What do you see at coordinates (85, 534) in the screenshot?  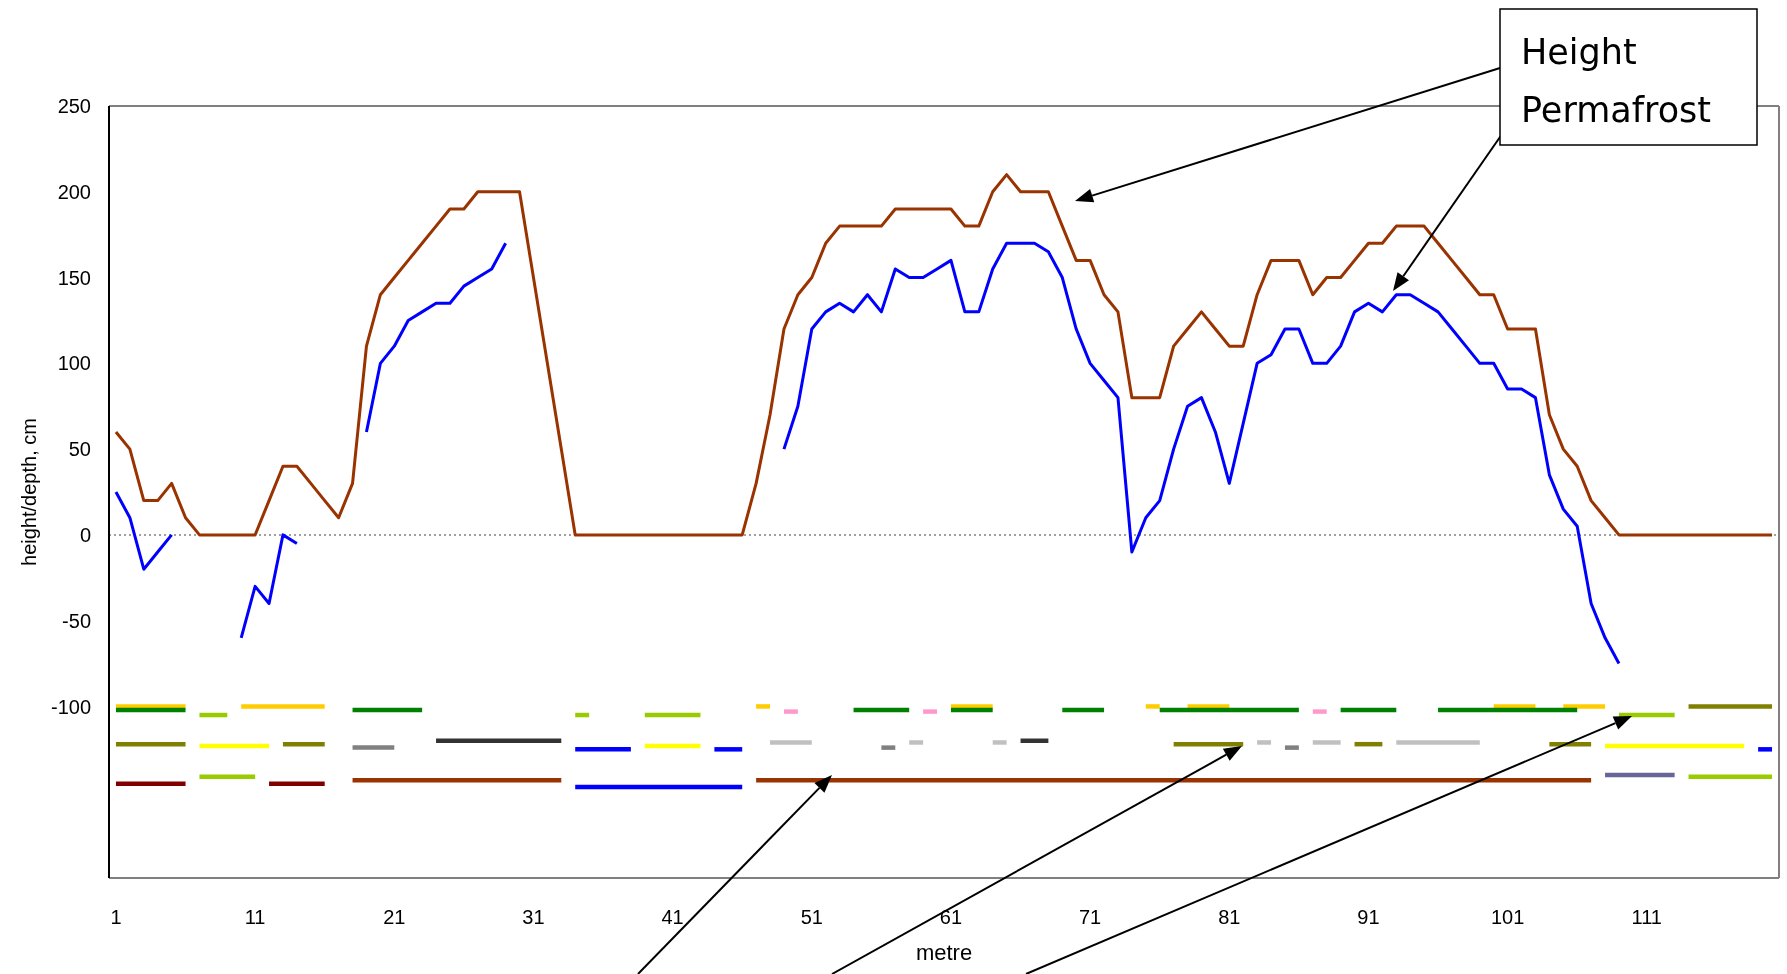 I see `y-tick-label: 0` at bounding box center [85, 534].